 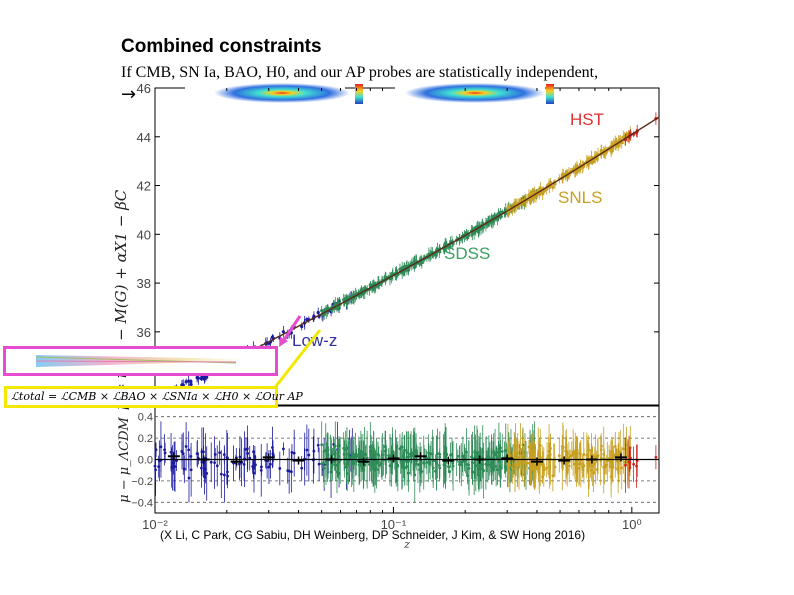 I want to click on pink-pointer-arrow, so click(x=291, y=329).